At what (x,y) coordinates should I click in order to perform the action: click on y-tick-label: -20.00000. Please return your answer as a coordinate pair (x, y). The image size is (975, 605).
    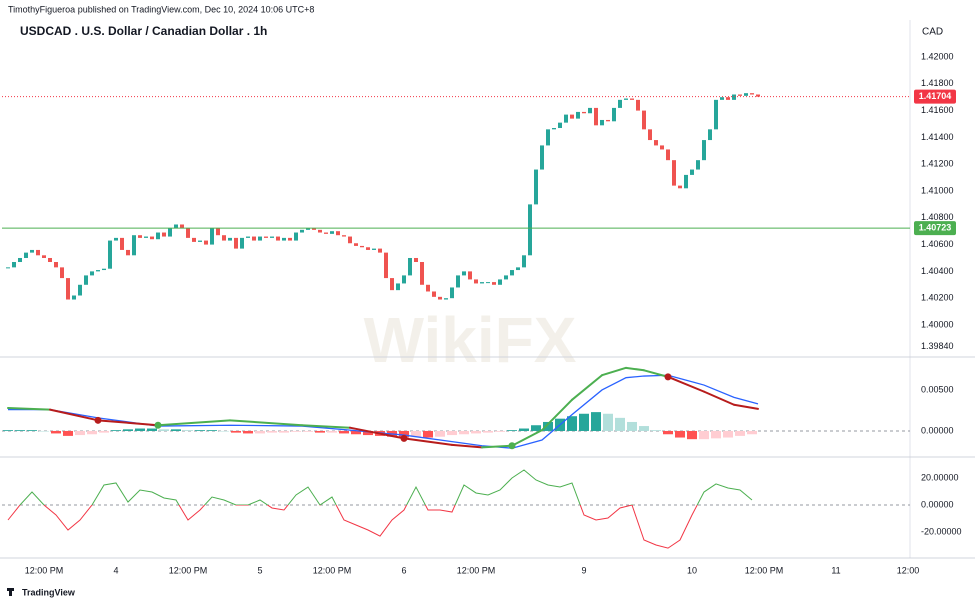
    Looking at the image, I should click on (941, 531).